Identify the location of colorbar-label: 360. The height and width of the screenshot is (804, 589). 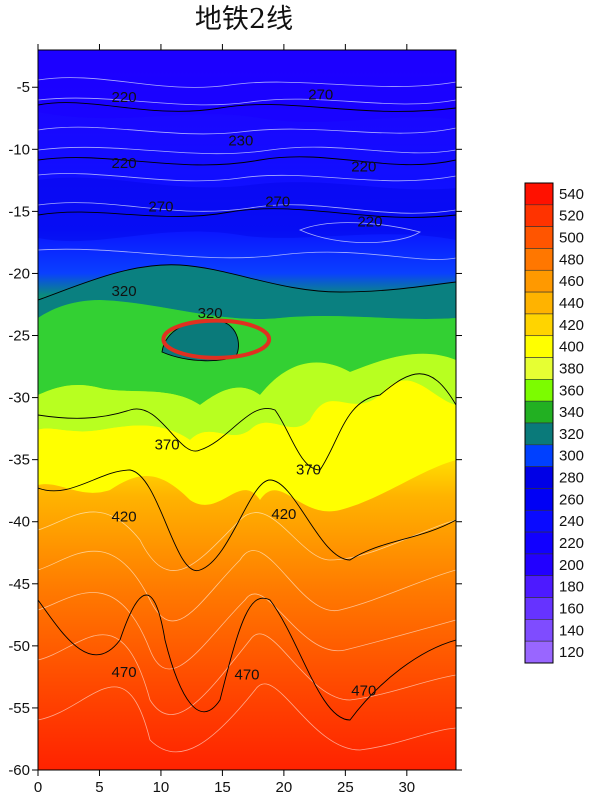
(571, 390).